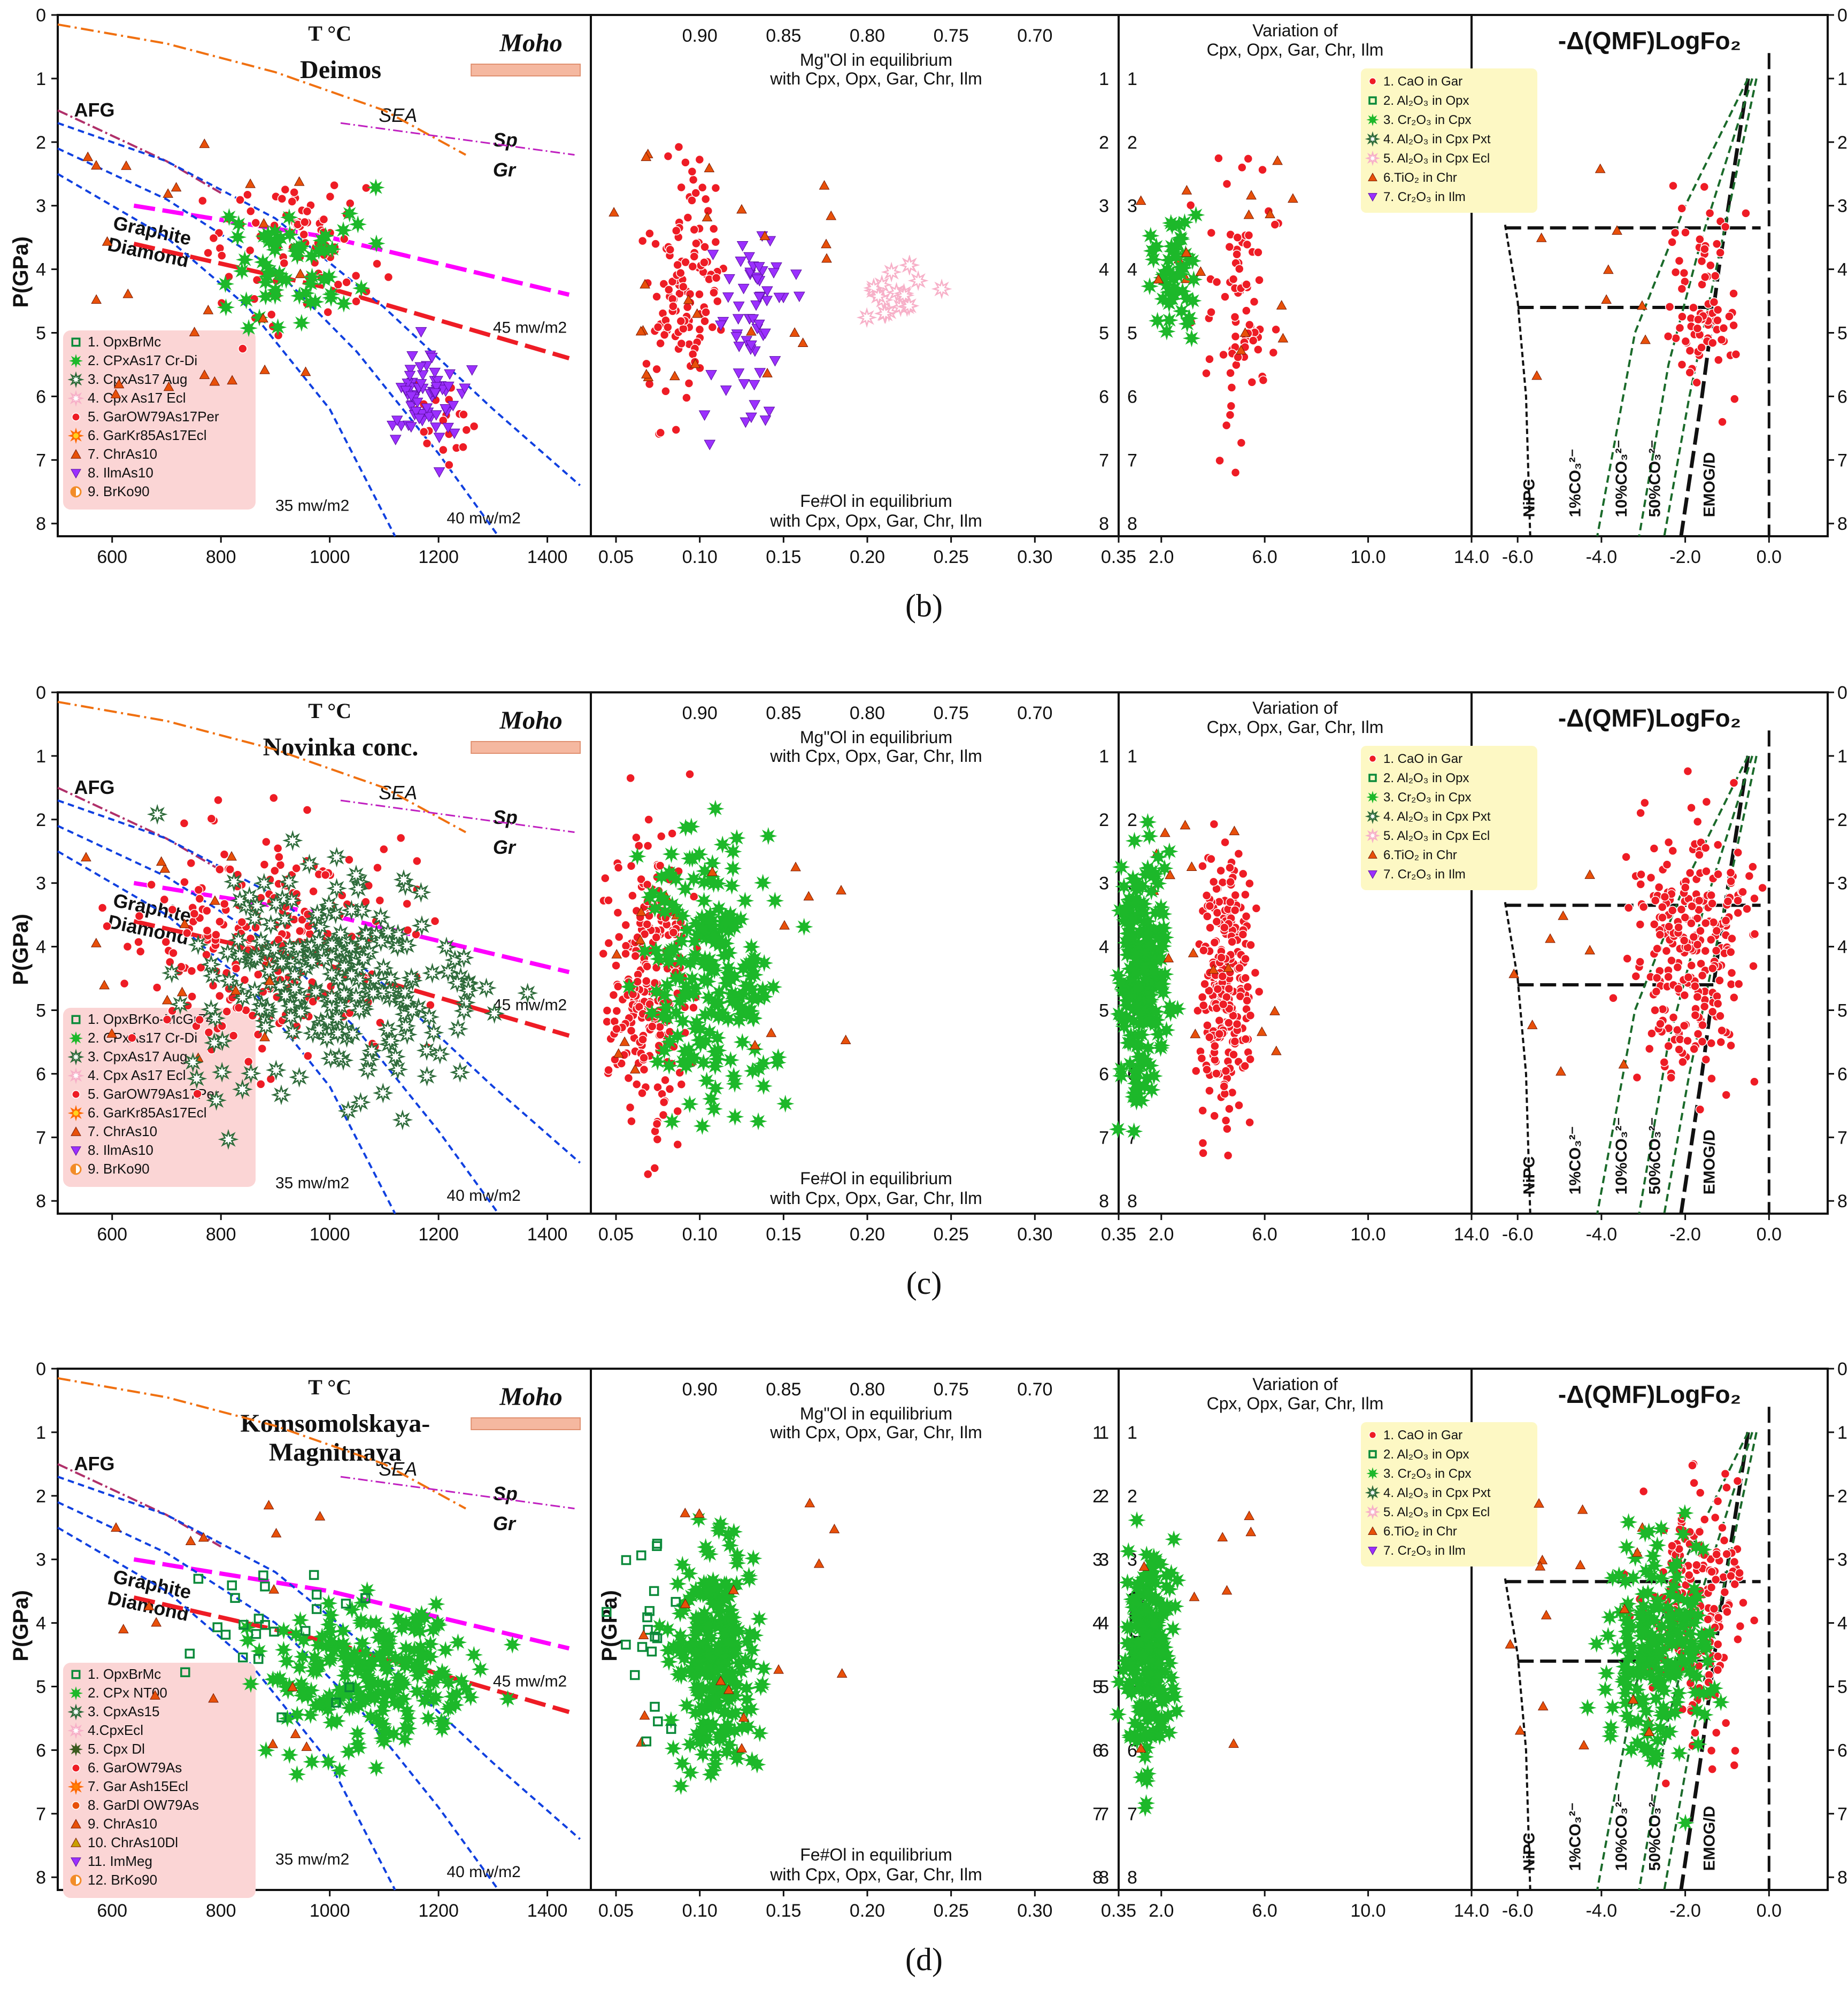  What do you see at coordinates (438, 1911) in the screenshot?
I see `t-tick-label: 1200` at bounding box center [438, 1911].